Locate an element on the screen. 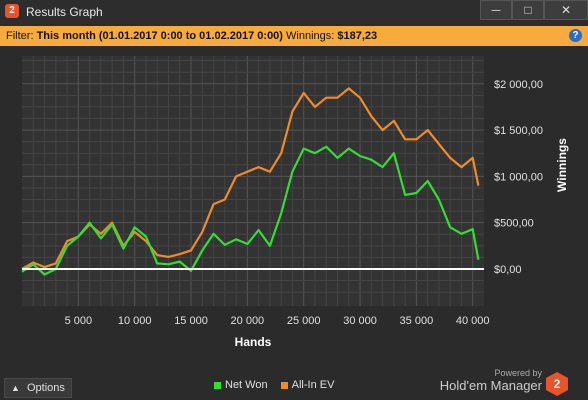 The height and width of the screenshot is (400, 588). legend-label-net-won: Net Won is located at coordinates (246, 385).